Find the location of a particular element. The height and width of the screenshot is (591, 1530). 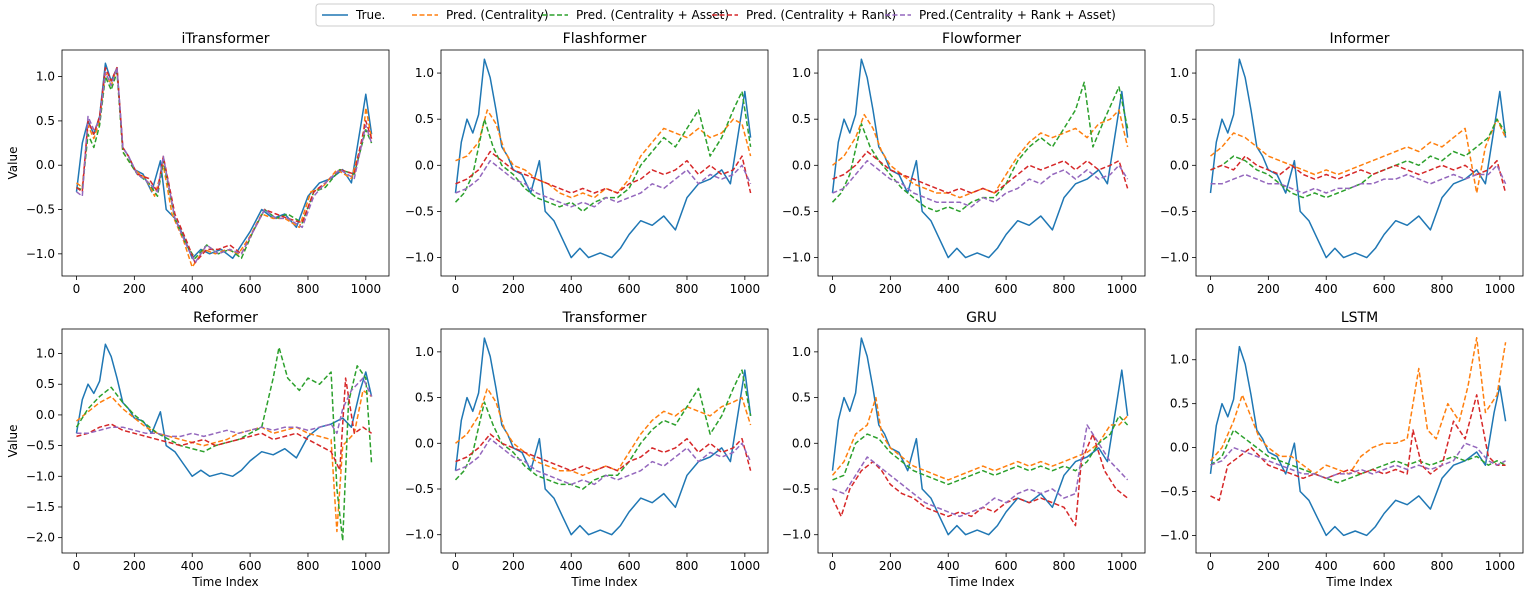

gru-ytick-label: 0.5 is located at coordinates (801, 398).